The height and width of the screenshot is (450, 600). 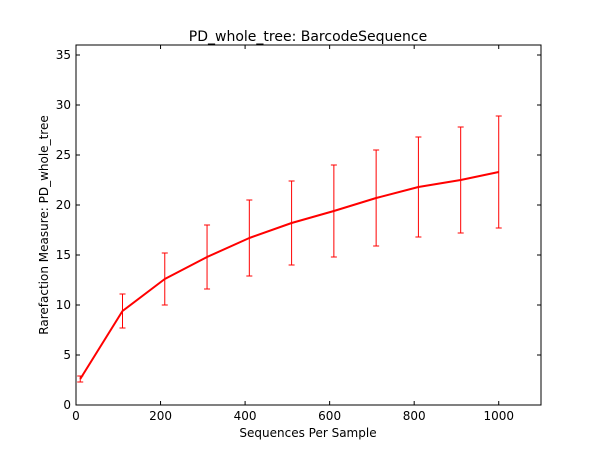 What do you see at coordinates (414, 416) in the screenshot?
I see `x-tick-label: 800` at bounding box center [414, 416].